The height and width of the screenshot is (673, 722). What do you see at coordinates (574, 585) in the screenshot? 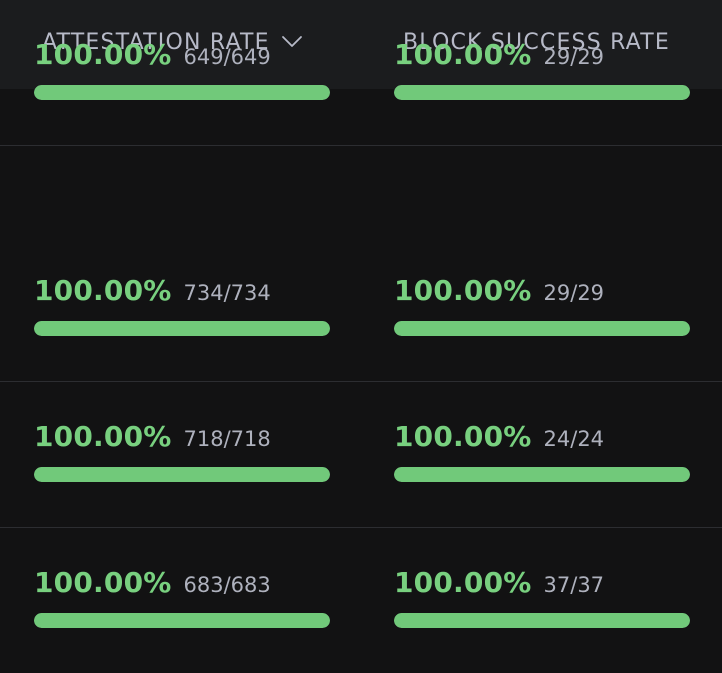
I see `block-success-rate-ratio: 37/37` at bounding box center [574, 585].